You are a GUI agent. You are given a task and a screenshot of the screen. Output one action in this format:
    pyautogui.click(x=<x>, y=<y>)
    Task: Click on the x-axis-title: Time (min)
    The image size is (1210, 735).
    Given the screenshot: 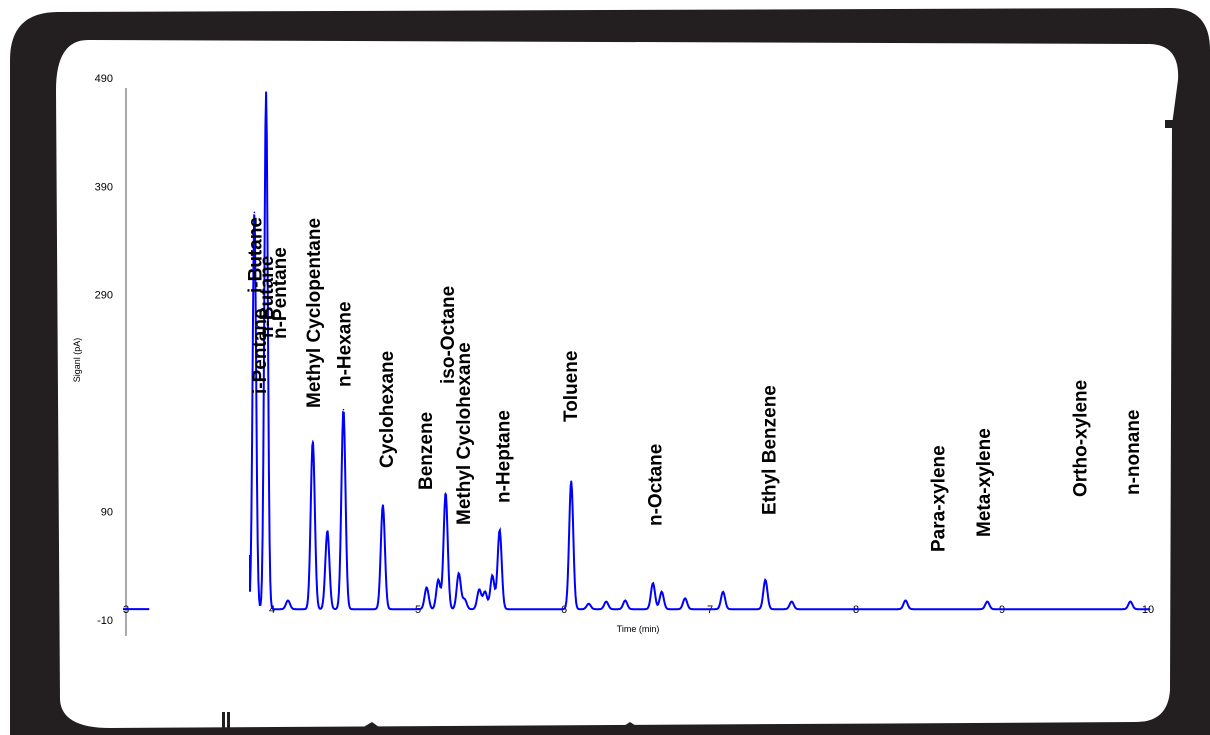 What is the action you would take?
    pyautogui.click(x=638, y=629)
    